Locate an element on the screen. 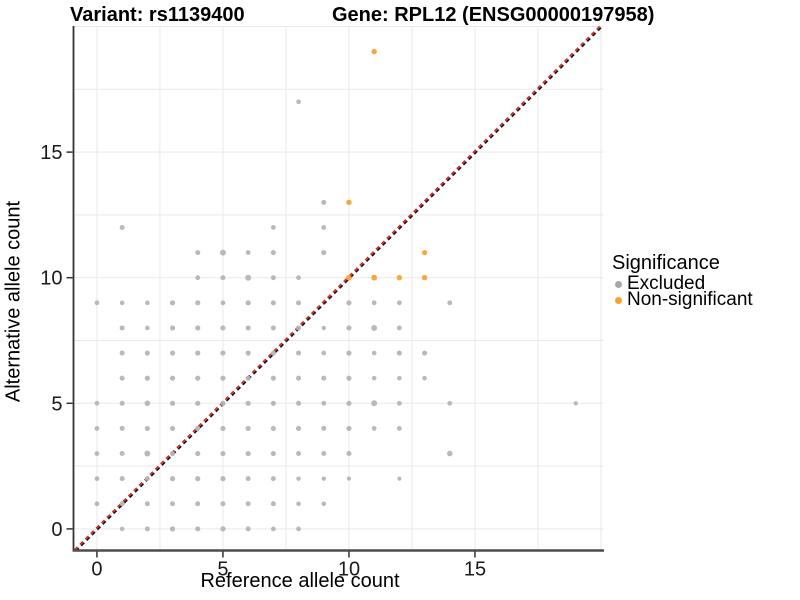 The image size is (800, 600). legend-item-excluded: Excluded is located at coordinates (682, 283).